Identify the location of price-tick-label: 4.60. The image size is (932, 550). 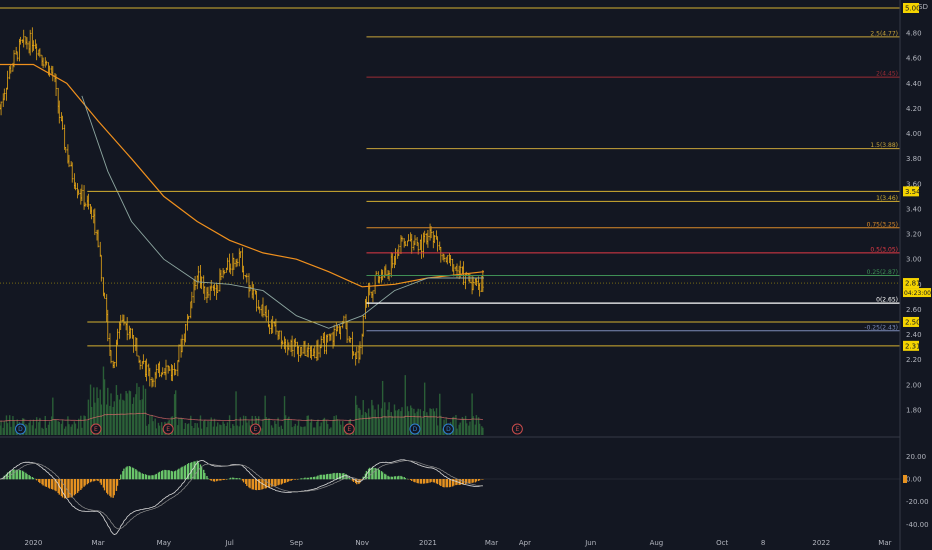
(914, 59).